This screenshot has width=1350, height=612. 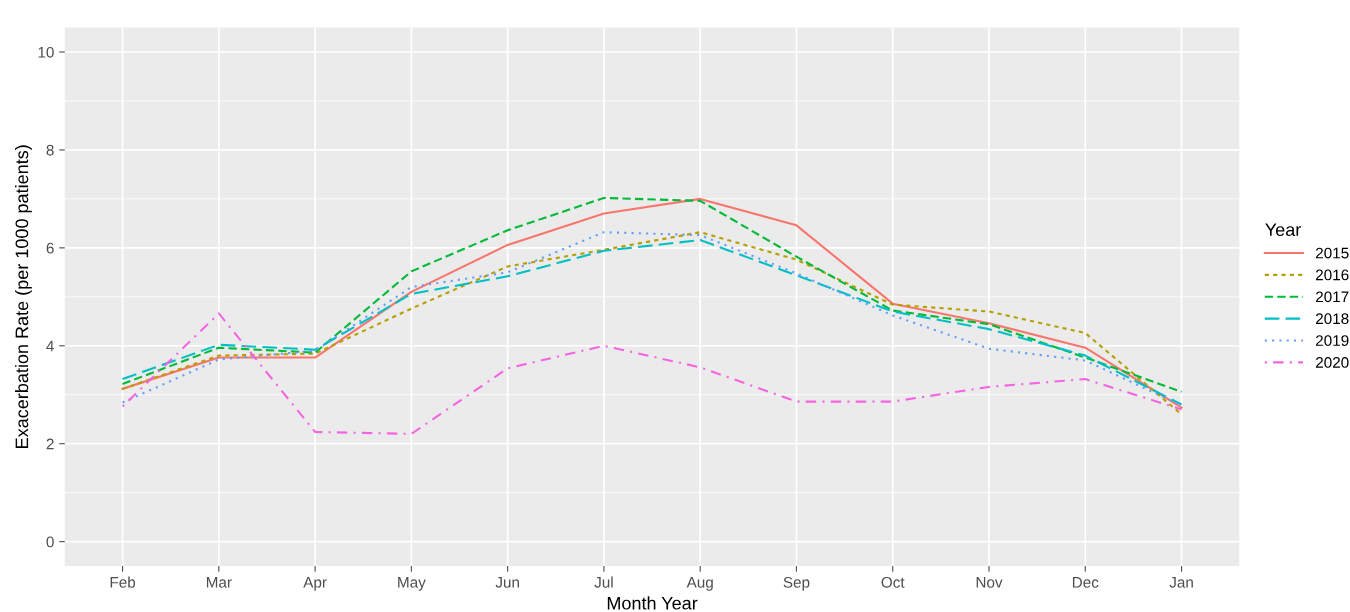 I want to click on y-axis-title: Exacerbation Rate (per 1000 patients), so click(x=23, y=296).